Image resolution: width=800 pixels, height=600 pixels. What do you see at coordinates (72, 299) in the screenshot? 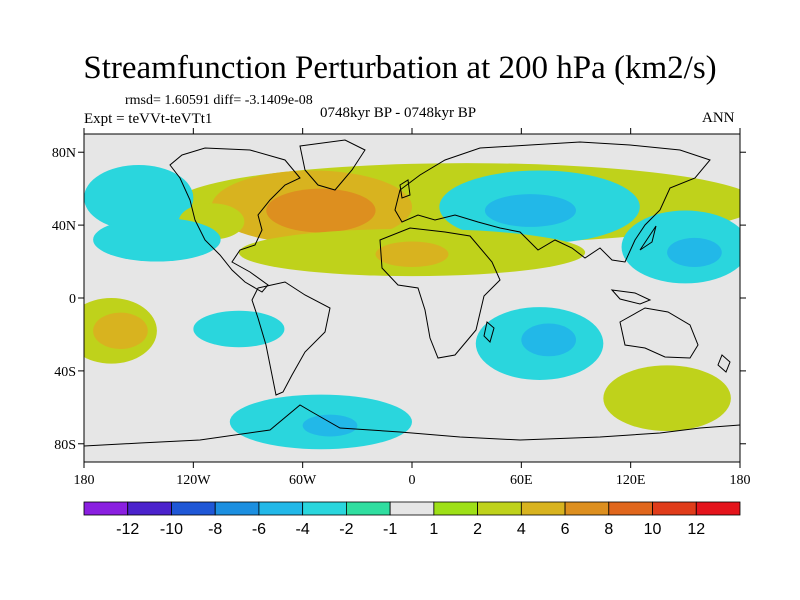
I see `lat-tick-label: 0` at bounding box center [72, 299].